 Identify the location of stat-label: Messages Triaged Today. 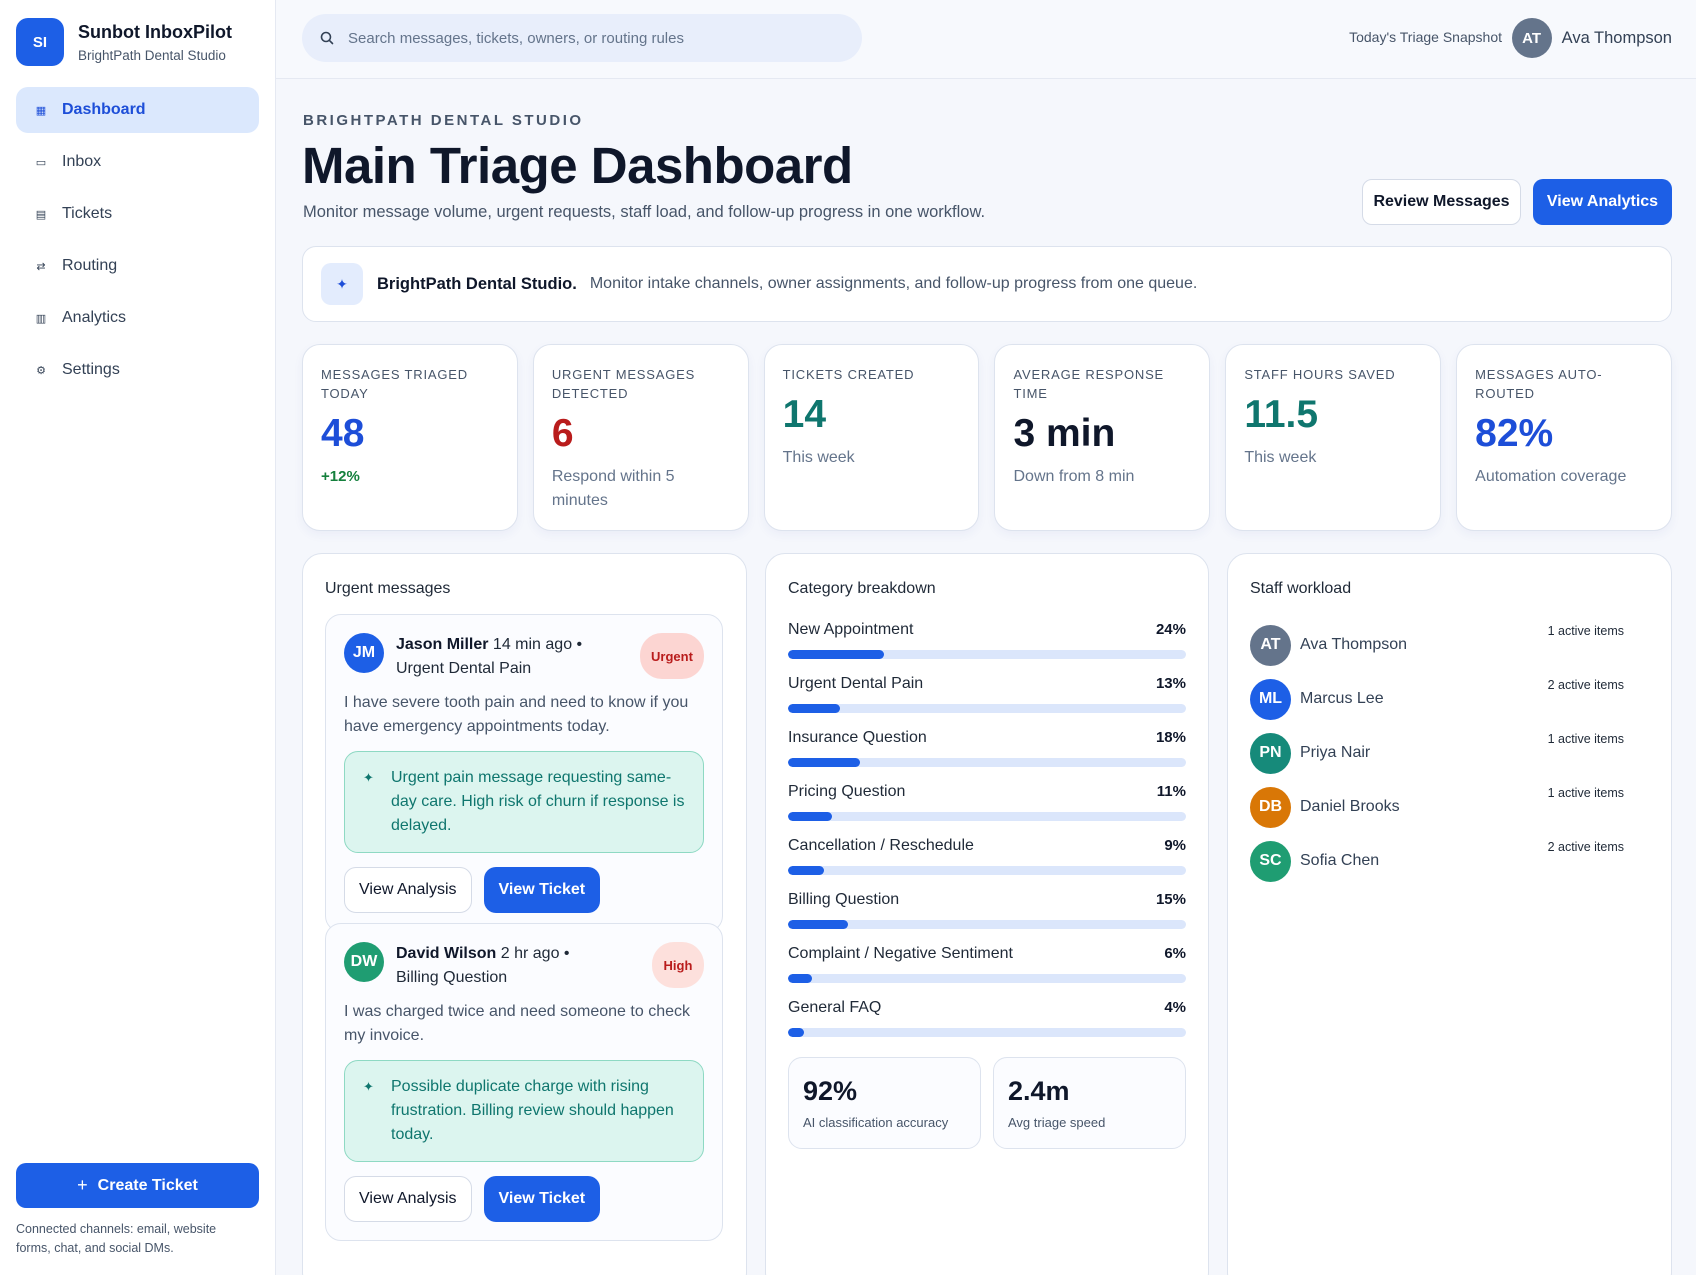
(394, 384).